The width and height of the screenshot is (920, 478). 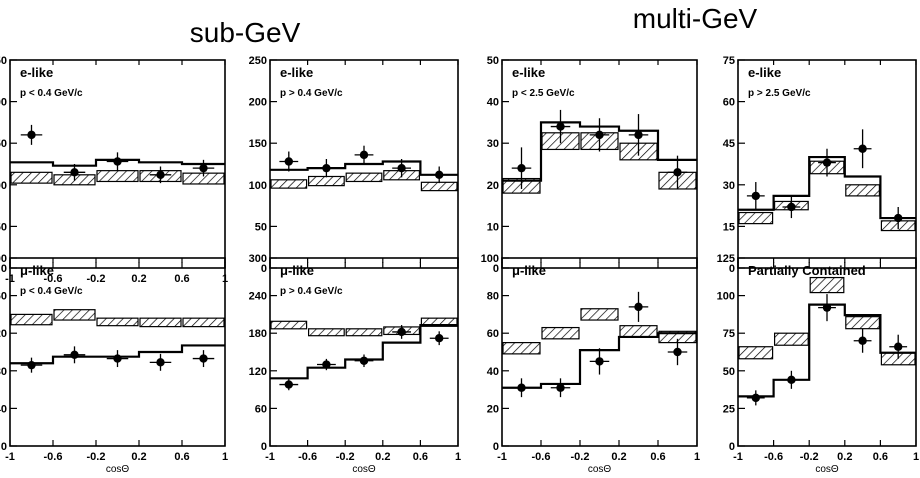 I want to click on y-tick-label: 125, so click(x=726, y=259).